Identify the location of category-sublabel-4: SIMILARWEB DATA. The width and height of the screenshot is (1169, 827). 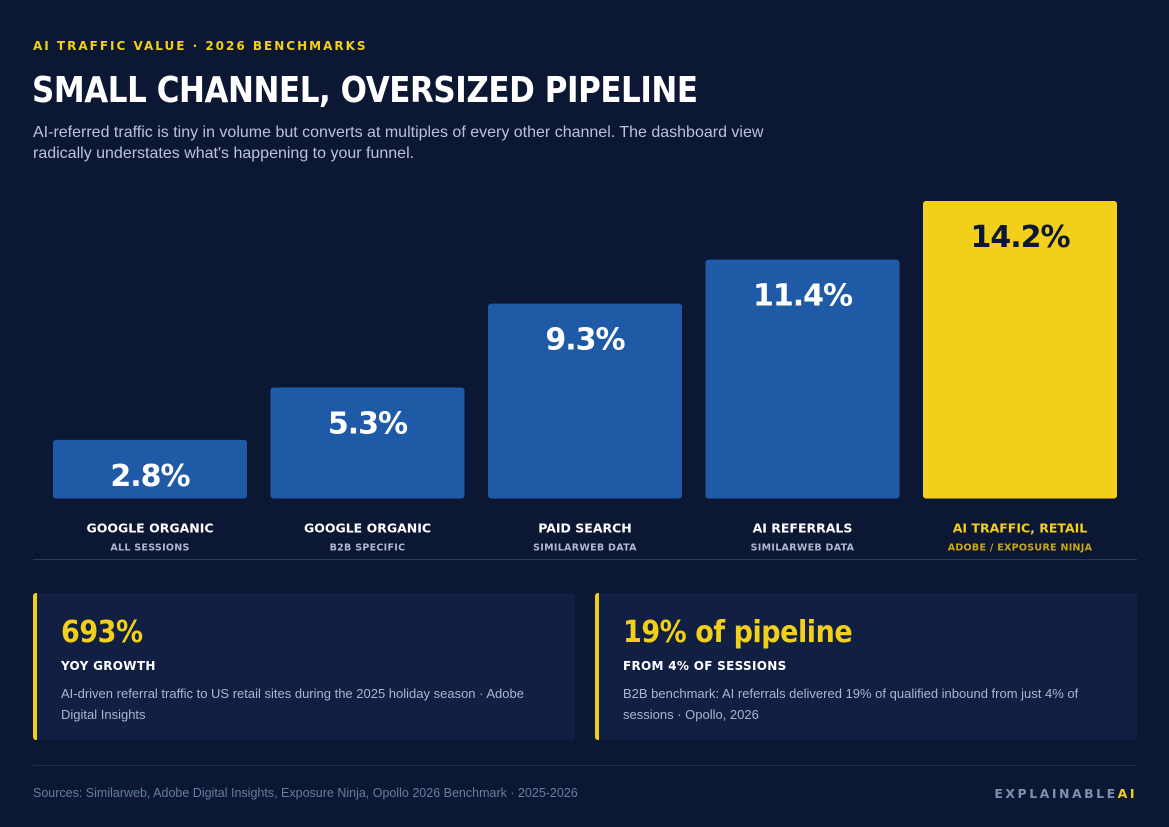
(803, 548).